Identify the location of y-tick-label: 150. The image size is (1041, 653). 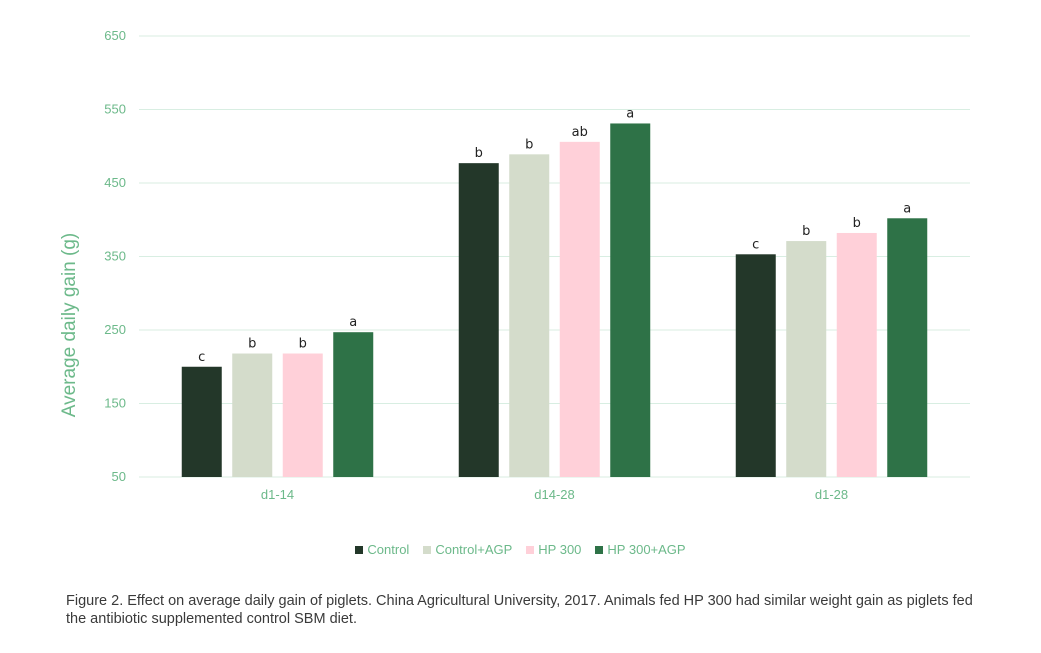
(115, 403).